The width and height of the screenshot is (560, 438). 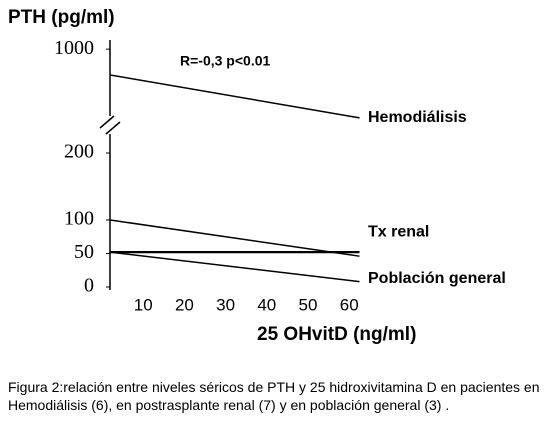 What do you see at coordinates (184, 304) in the screenshot?
I see `x-tick-label: 20` at bounding box center [184, 304].